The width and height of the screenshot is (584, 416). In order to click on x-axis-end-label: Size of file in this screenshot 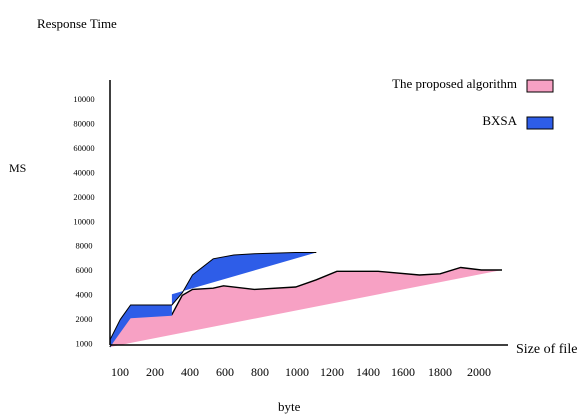, I will do `click(546, 349)`.